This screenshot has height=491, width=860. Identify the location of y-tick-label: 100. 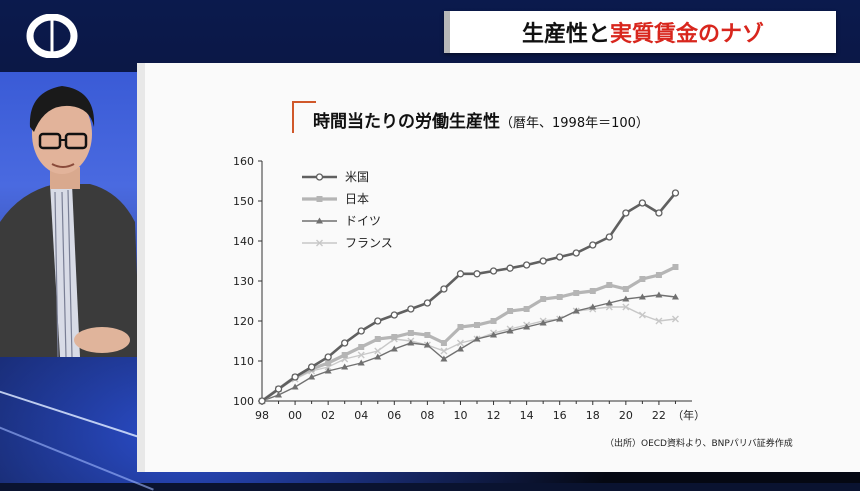
(243, 401).